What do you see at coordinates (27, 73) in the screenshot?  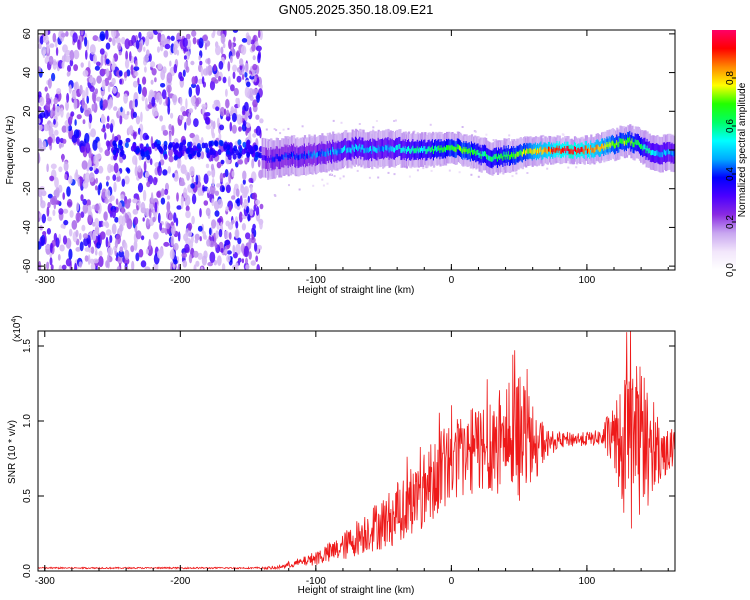 I see `y-tick-label: 40` at bounding box center [27, 73].